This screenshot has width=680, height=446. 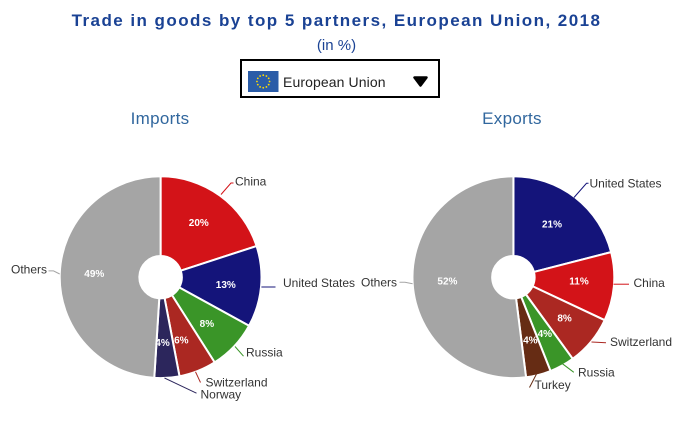 I want to click on svg-text: Norway, so click(x=221, y=395).